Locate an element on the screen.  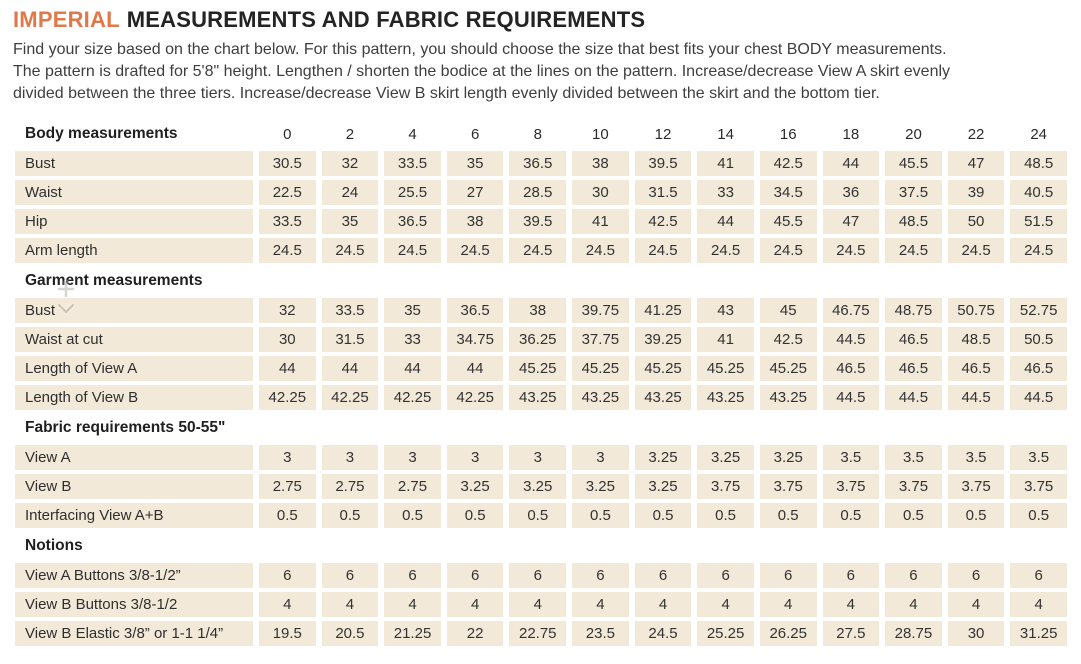
value-cell: 26.25 is located at coordinates (788, 633).